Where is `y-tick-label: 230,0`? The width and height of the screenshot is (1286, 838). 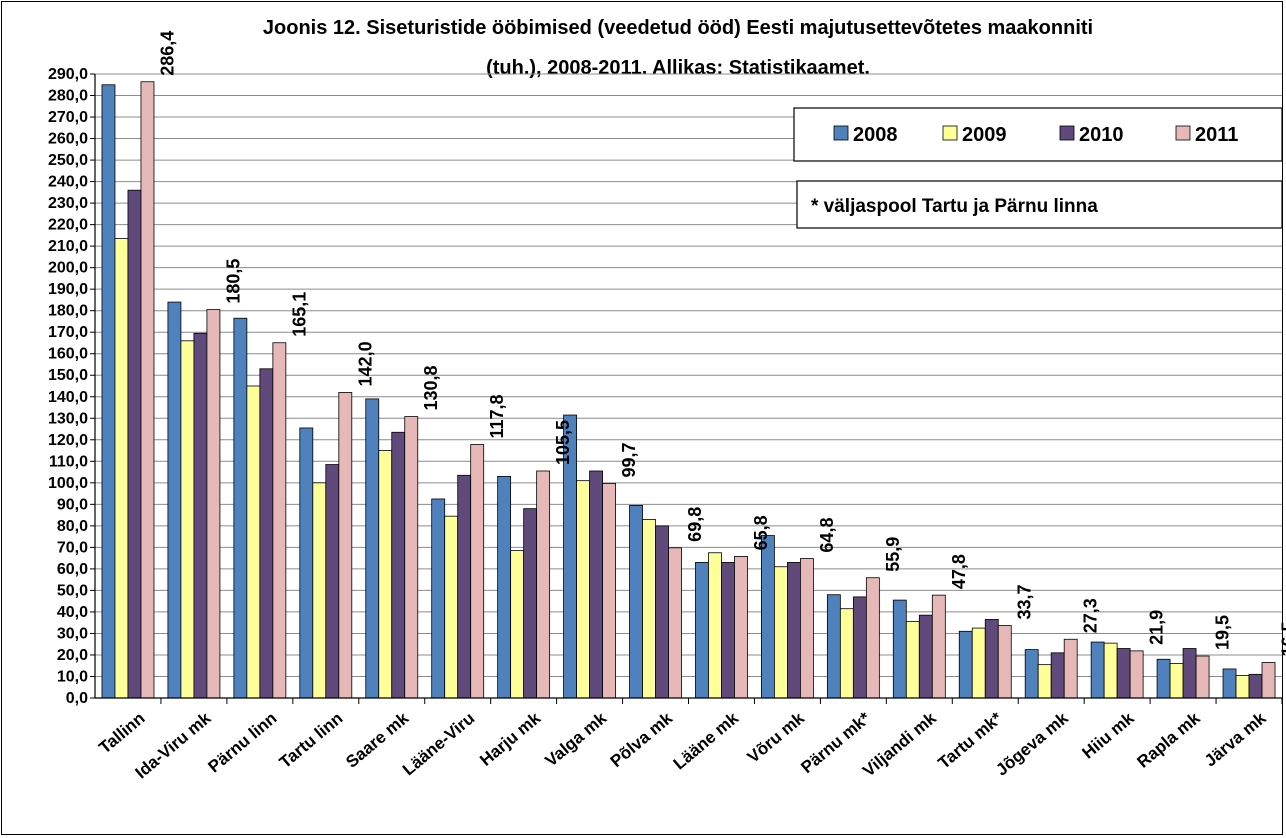
y-tick-label: 230,0 is located at coordinates (68, 203).